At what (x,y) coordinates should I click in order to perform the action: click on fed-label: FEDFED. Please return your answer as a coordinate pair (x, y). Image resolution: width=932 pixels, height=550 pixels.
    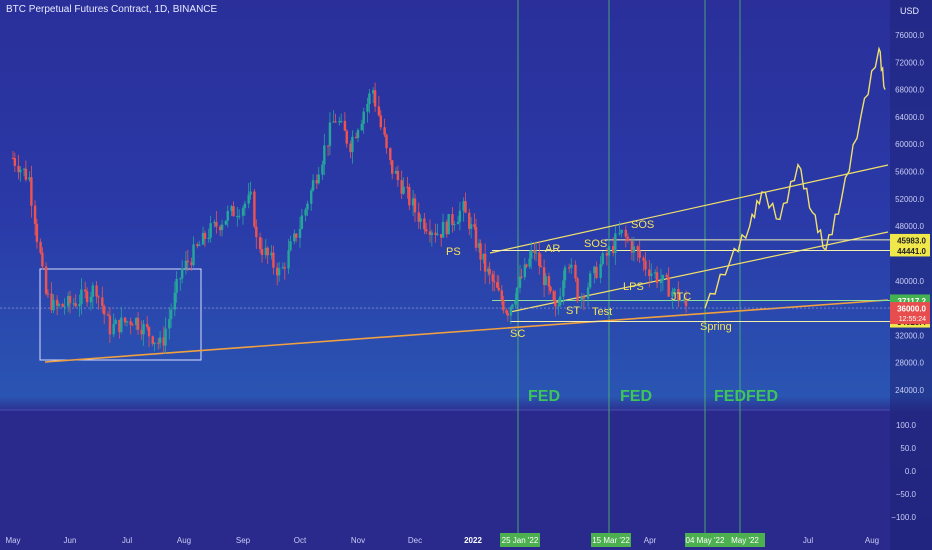
    Looking at the image, I should click on (746, 396).